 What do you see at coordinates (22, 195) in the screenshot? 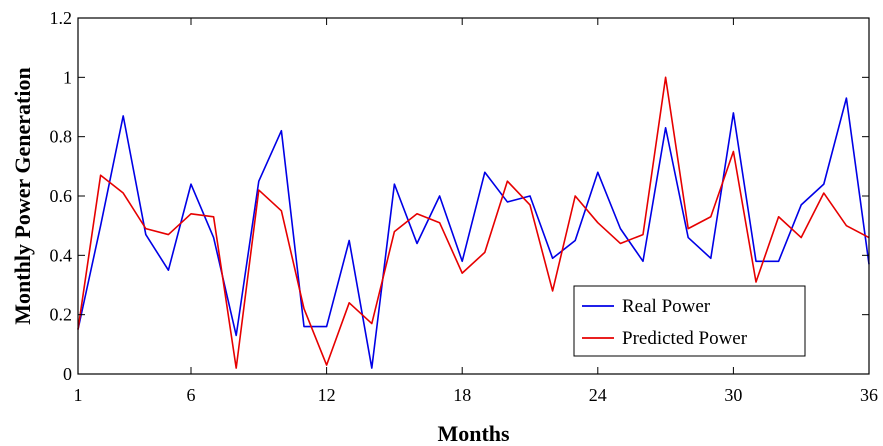
I see `y-axis-label: Monthly Power Generation` at bounding box center [22, 195].